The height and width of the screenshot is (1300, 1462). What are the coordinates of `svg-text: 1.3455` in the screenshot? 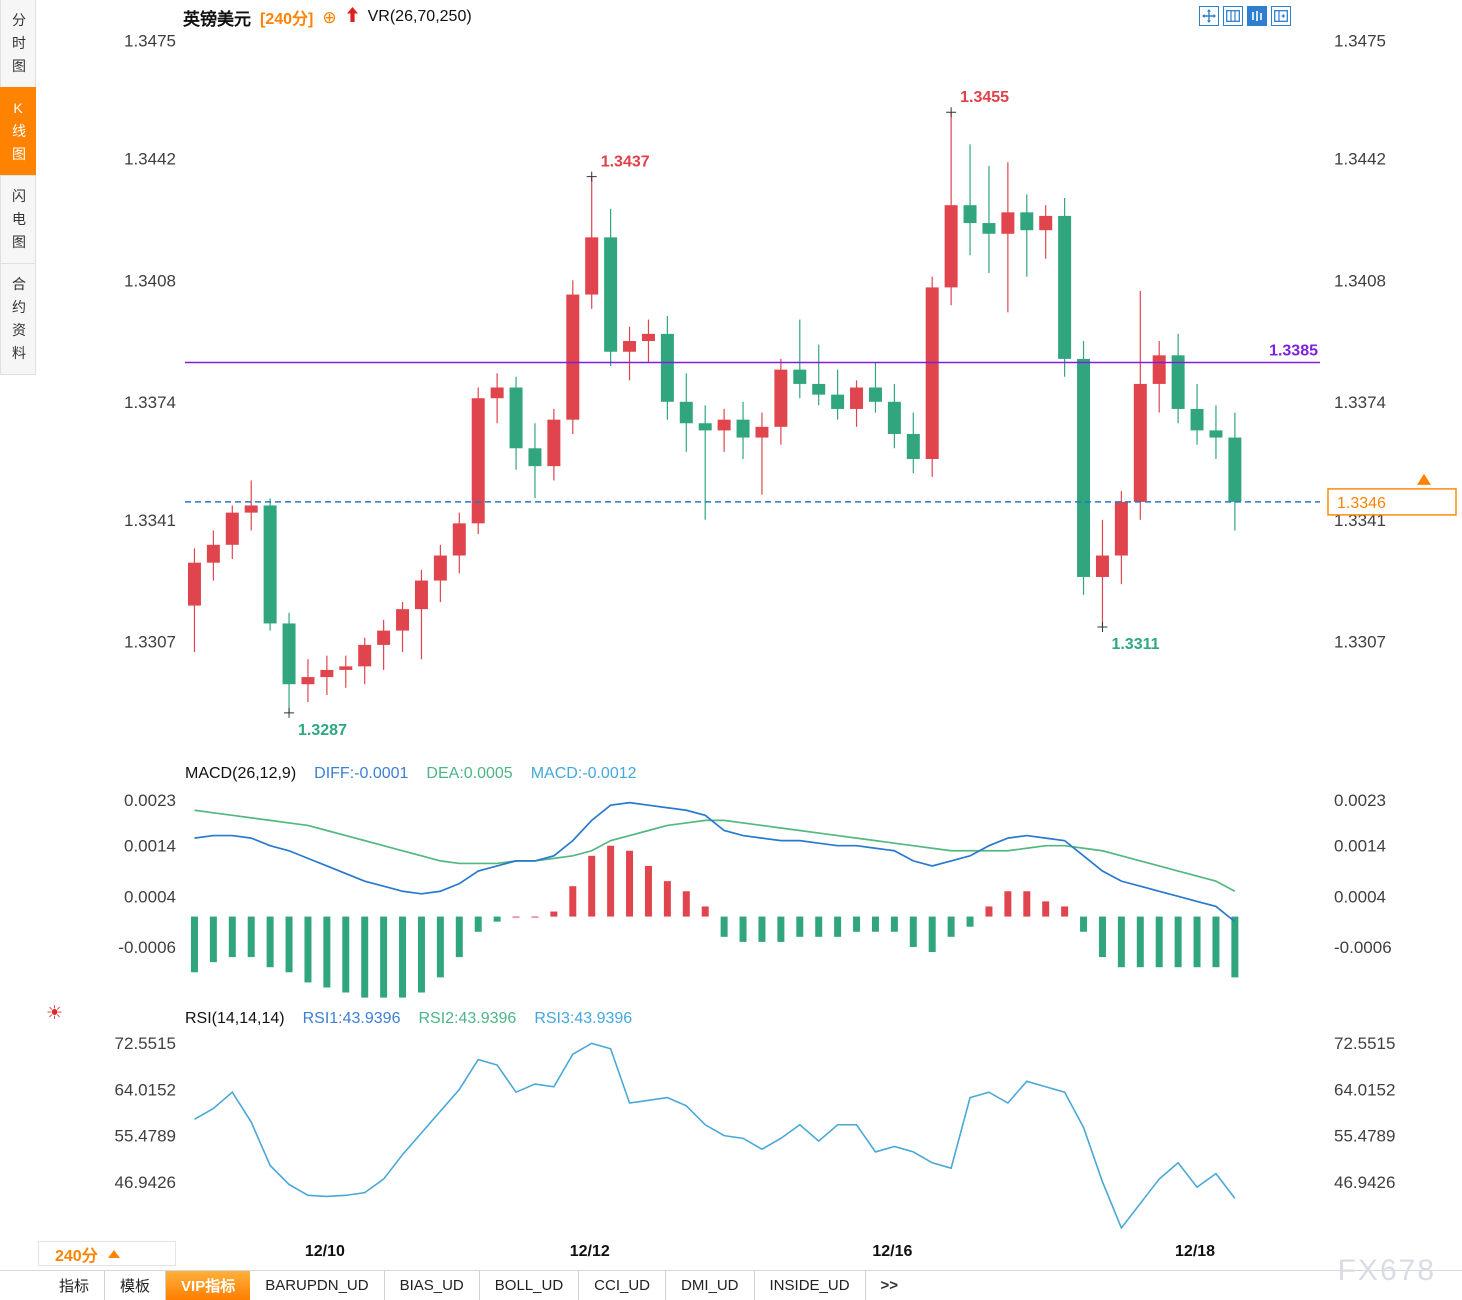 It's located at (984, 97).